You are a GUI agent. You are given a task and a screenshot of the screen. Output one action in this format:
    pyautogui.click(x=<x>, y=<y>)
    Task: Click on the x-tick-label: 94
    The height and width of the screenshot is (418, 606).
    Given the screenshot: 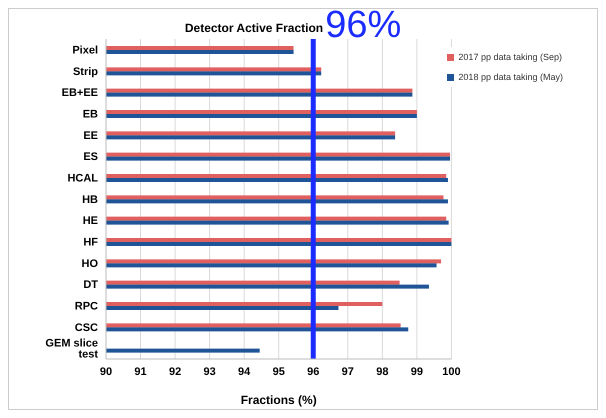 What is the action you would take?
    pyautogui.click(x=245, y=372)
    